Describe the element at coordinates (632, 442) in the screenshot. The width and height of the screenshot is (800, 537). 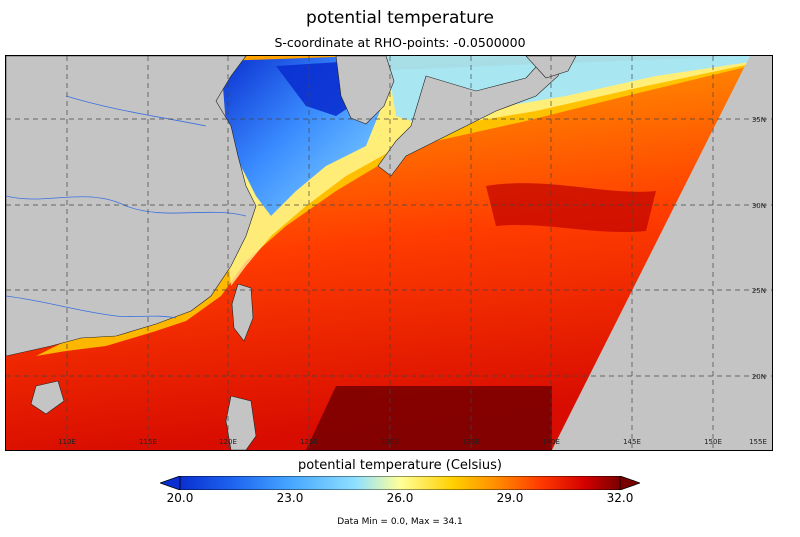
I see `lon-label-145e: 145E` at that location.